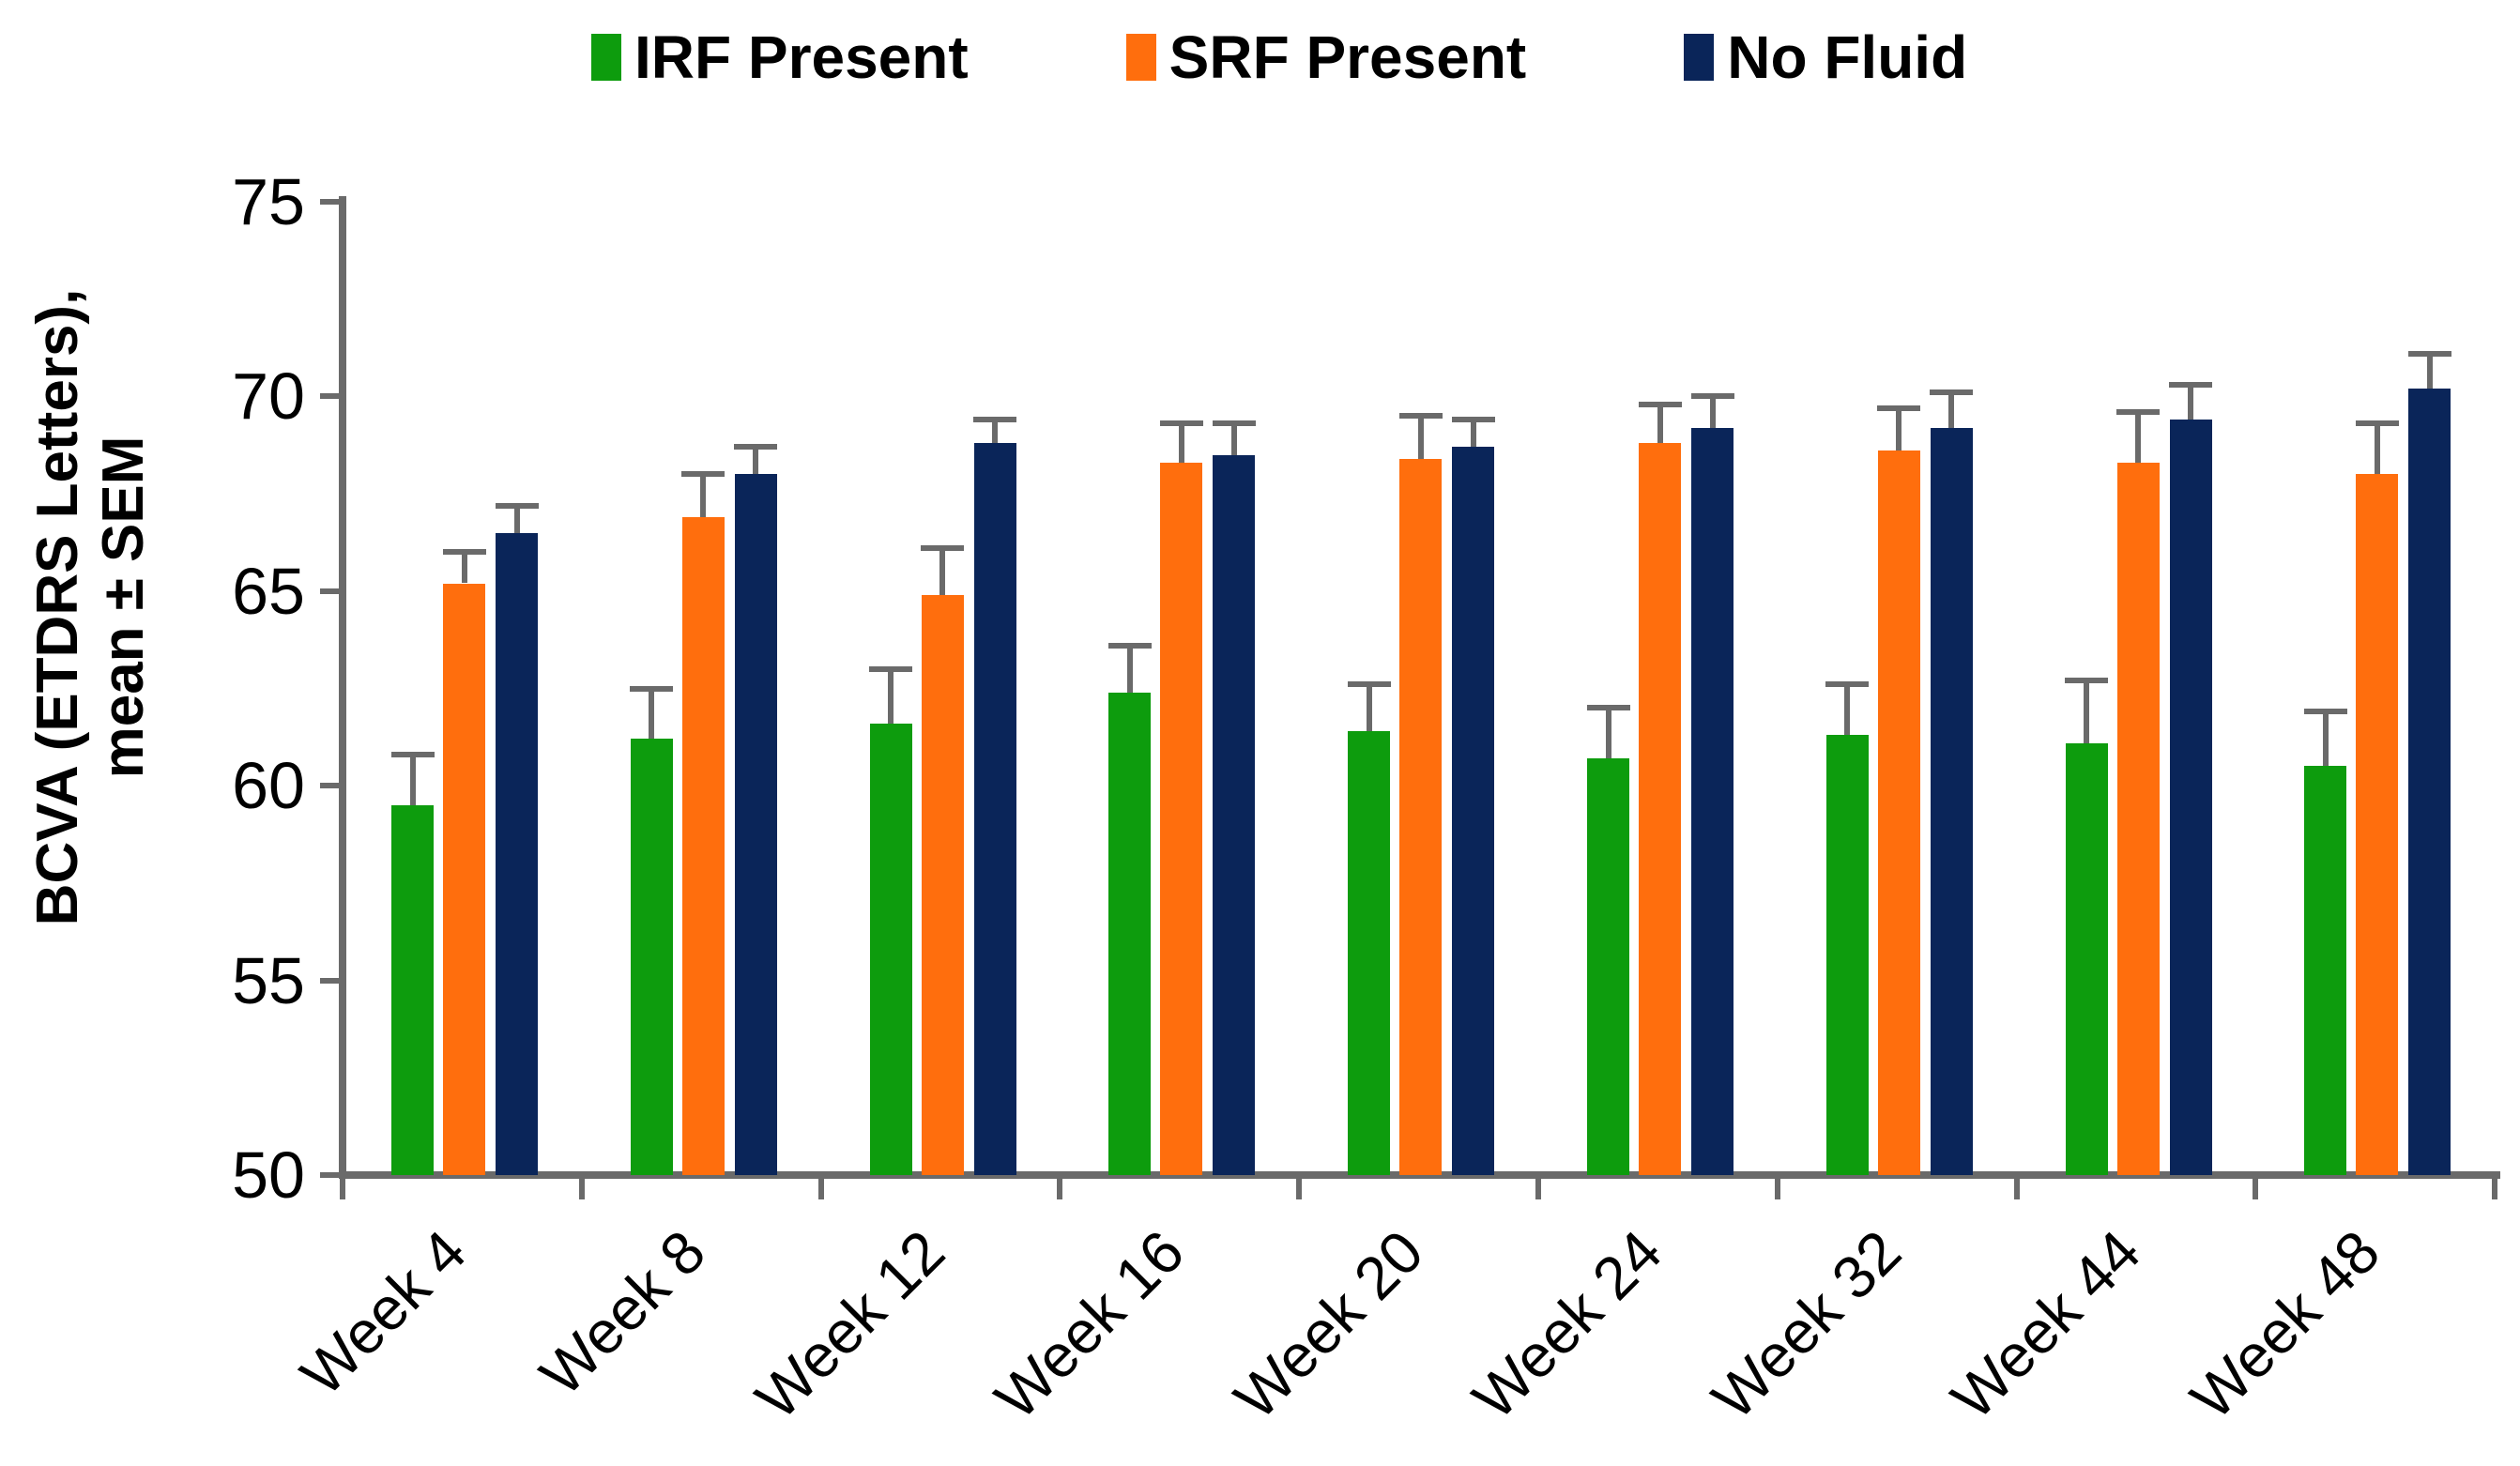 The width and height of the screenshot is (2520, 1466). I want to click on y-axis-title-line2: mean ± SEM, so click(123, 607).